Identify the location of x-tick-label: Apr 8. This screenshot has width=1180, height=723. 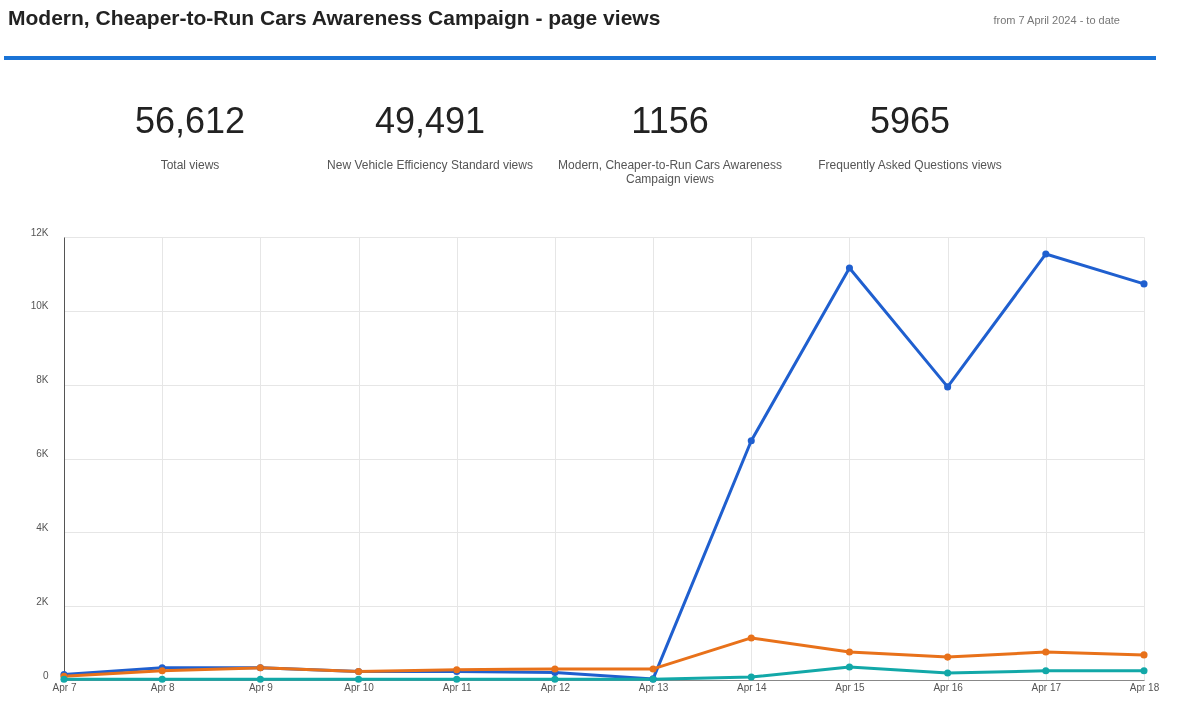
(163, 687).